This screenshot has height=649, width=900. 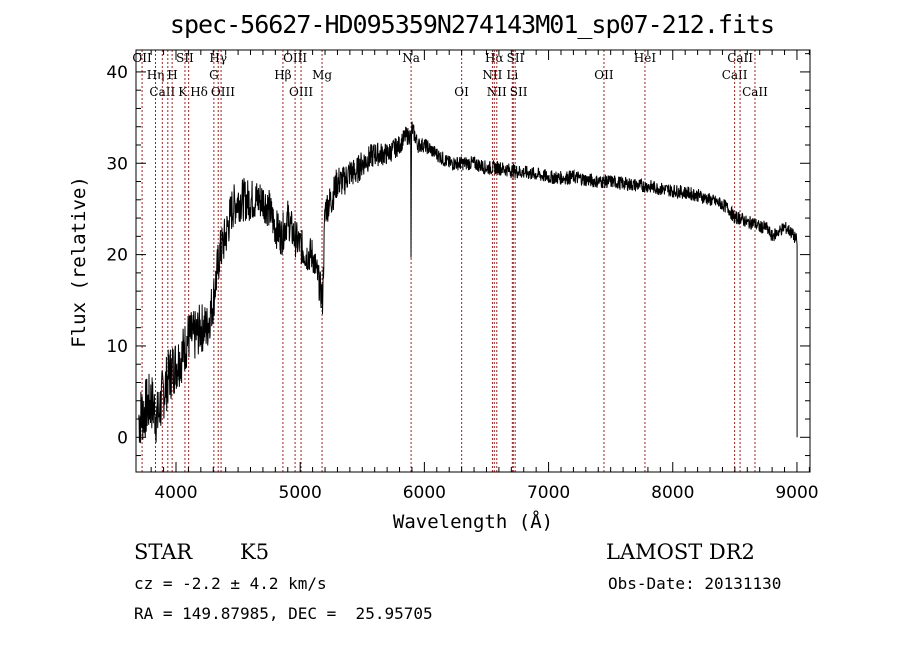 What do you see at coordinates (199, 92) in the screenshot?
I see `spectral-line-label: Hδ` at bounding box center [199, 92].